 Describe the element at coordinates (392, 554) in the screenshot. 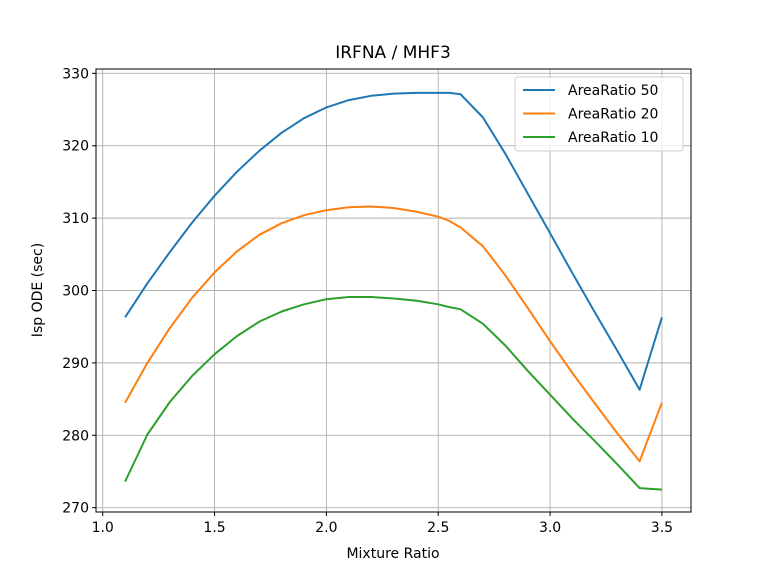

I see `x-axis-label: Mixture Ratio` at that location.